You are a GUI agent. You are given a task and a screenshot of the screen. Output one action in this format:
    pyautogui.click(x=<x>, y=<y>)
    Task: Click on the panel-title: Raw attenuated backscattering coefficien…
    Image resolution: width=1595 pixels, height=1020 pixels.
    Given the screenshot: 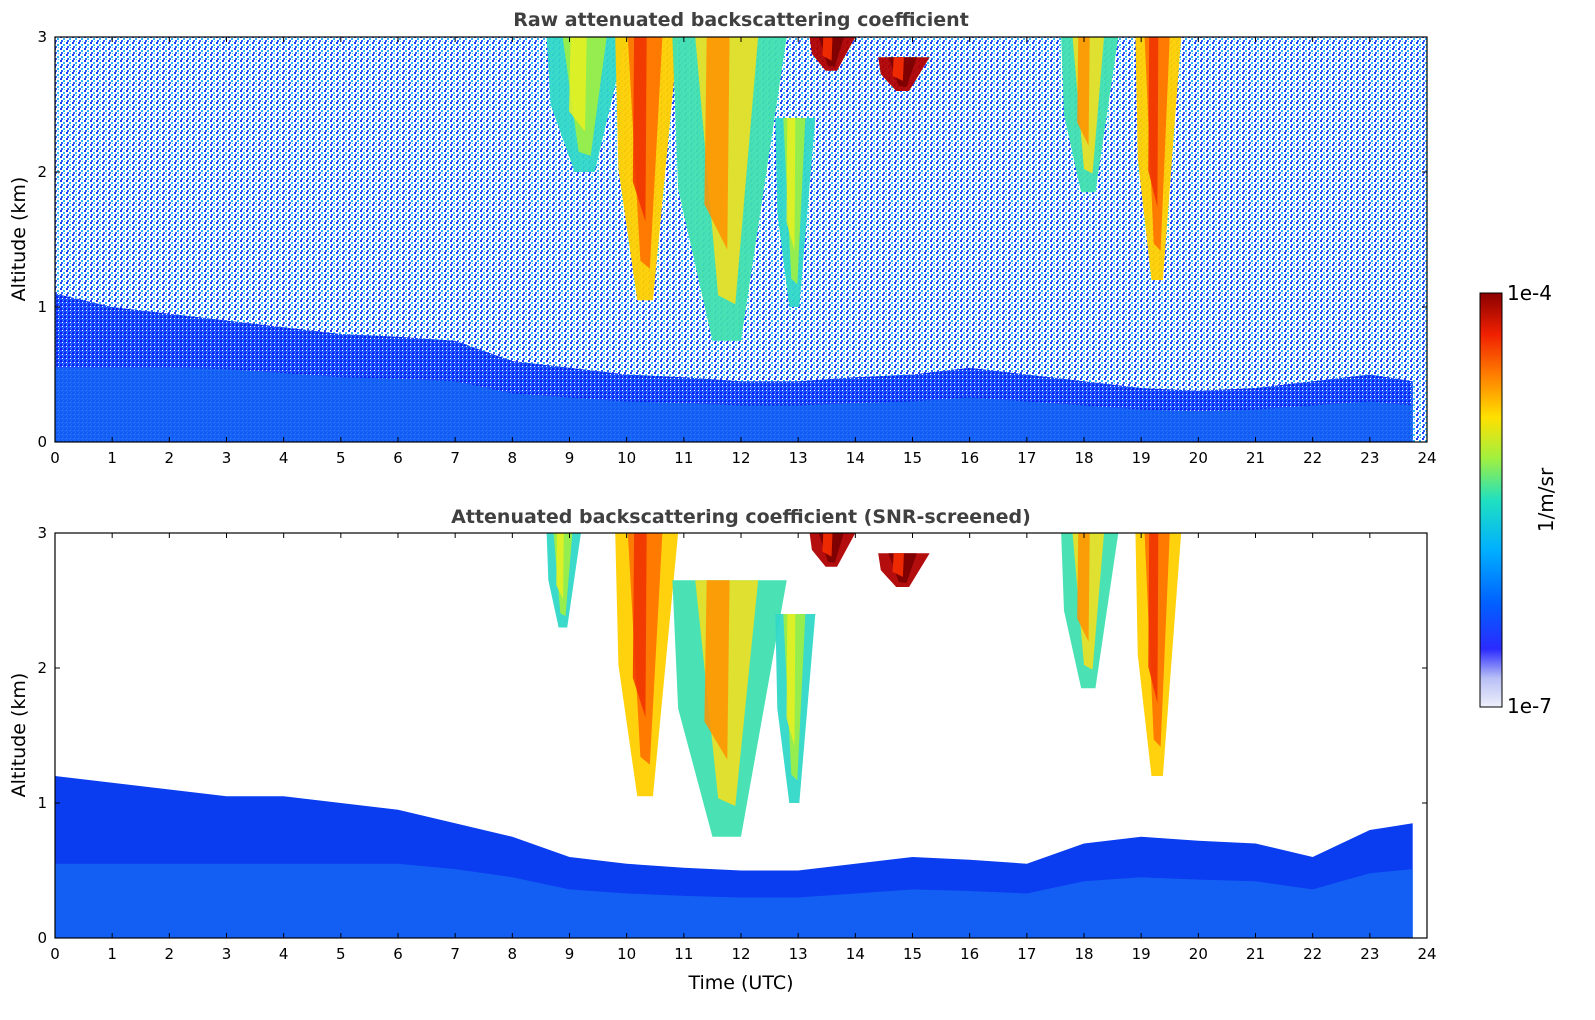 What is the action you would take?
    pyautogui.click(x=741, y=20)
    